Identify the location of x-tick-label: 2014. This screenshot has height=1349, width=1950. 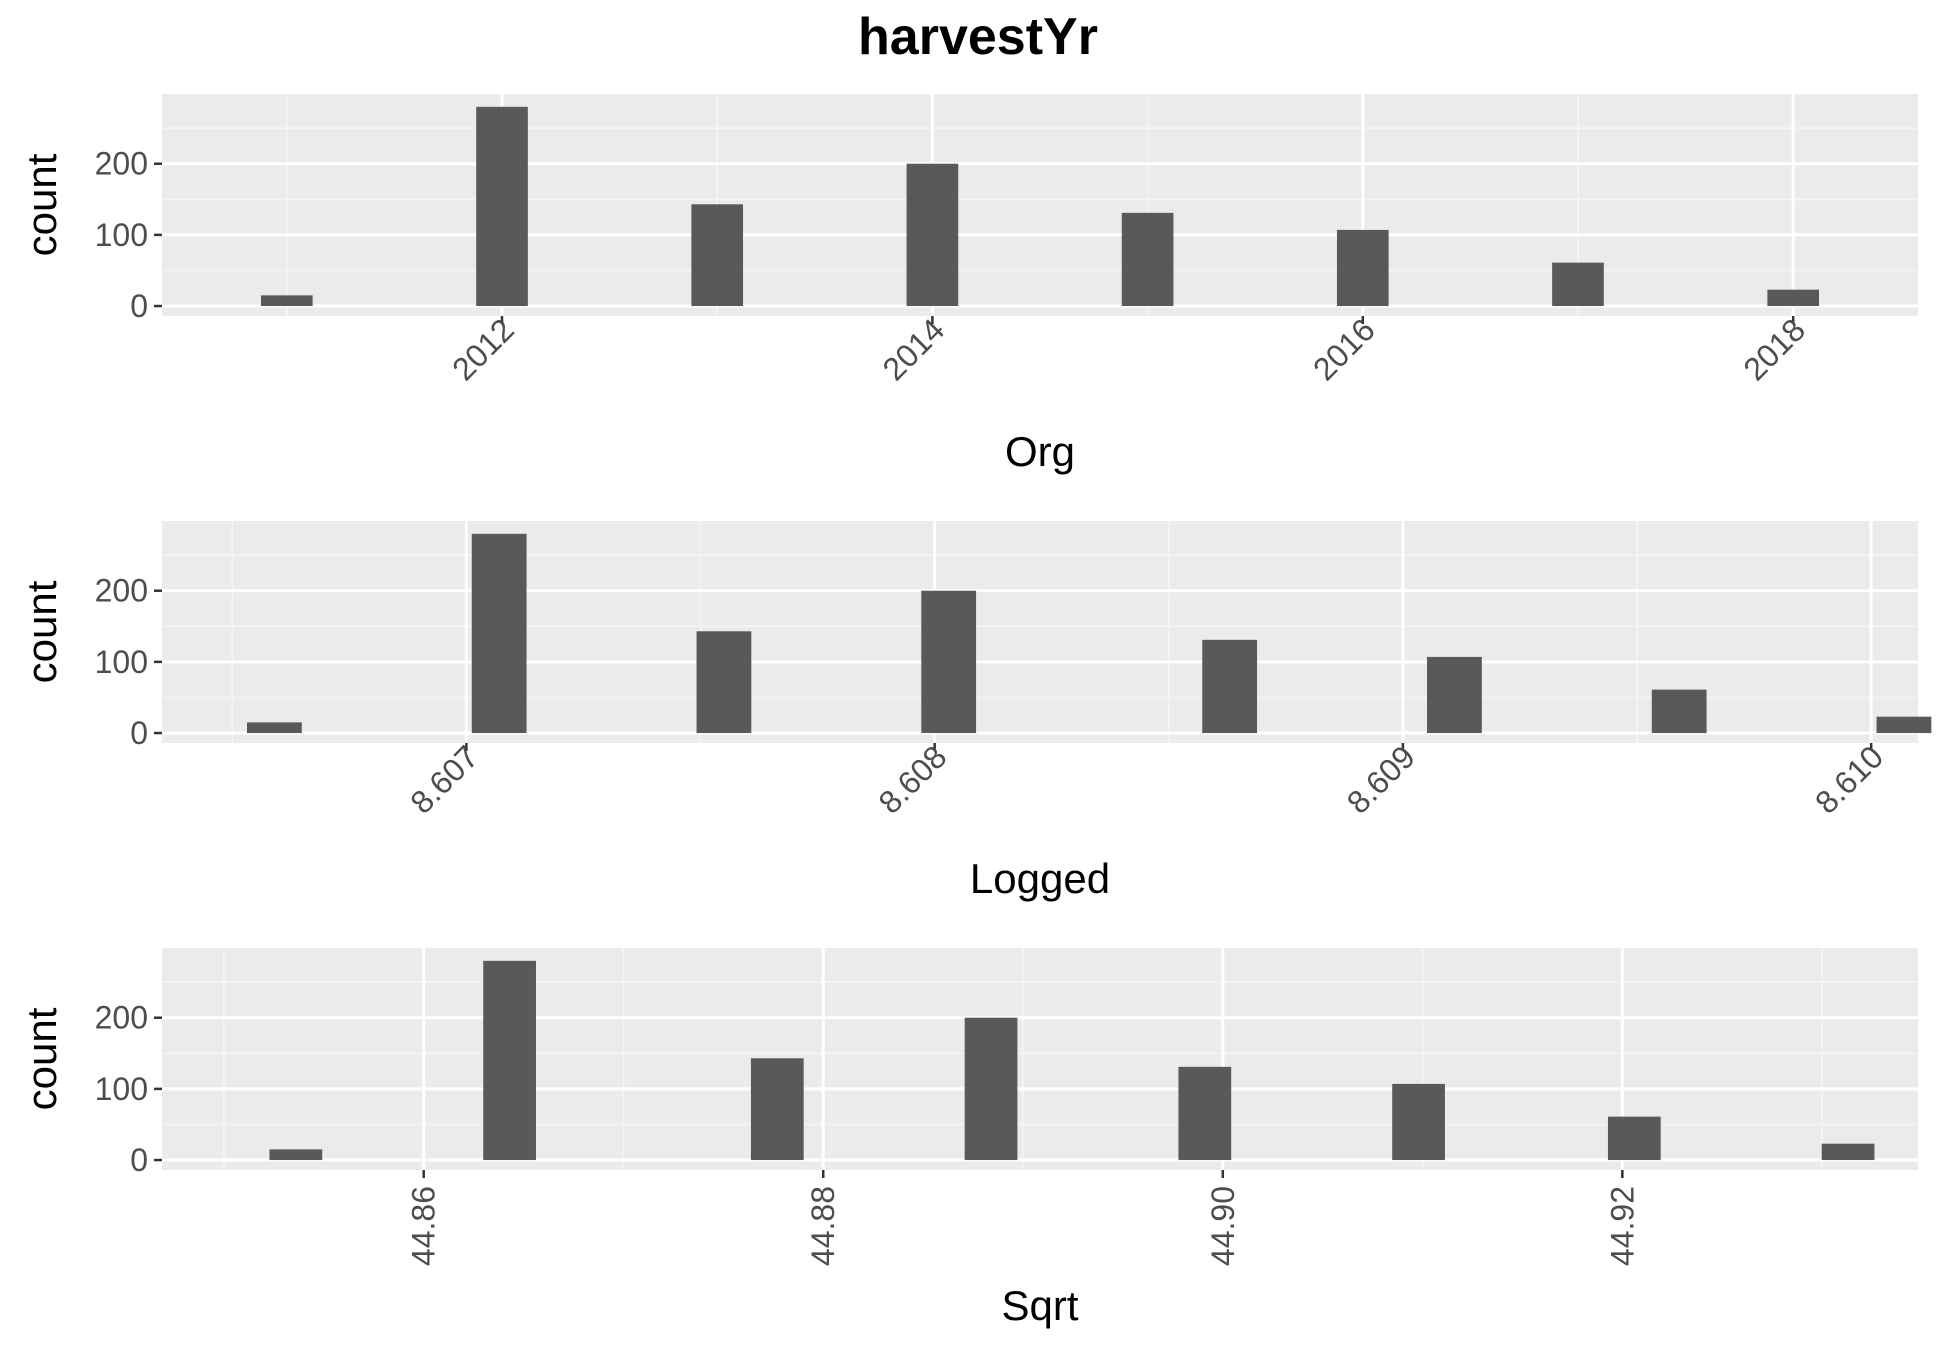
(914, 349).